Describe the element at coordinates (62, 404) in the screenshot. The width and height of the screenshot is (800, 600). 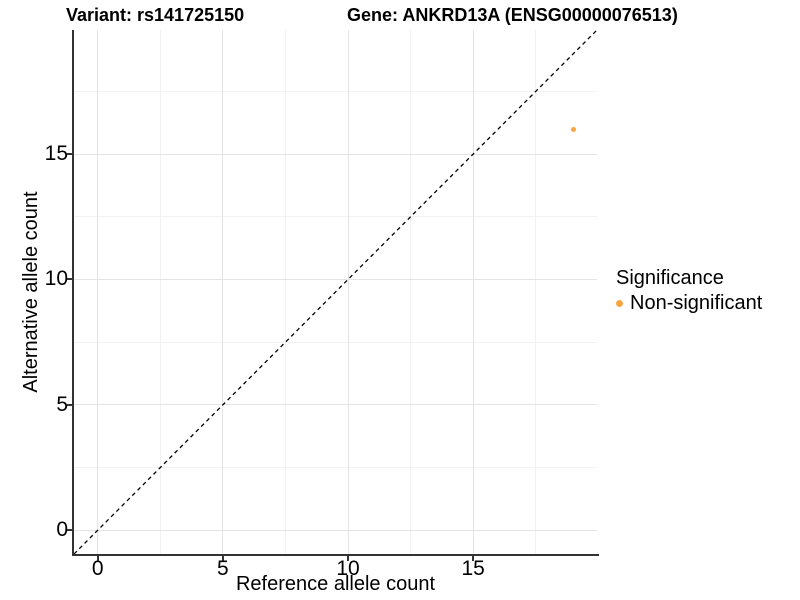
I see `y-tick-label-5: 5` at that location.